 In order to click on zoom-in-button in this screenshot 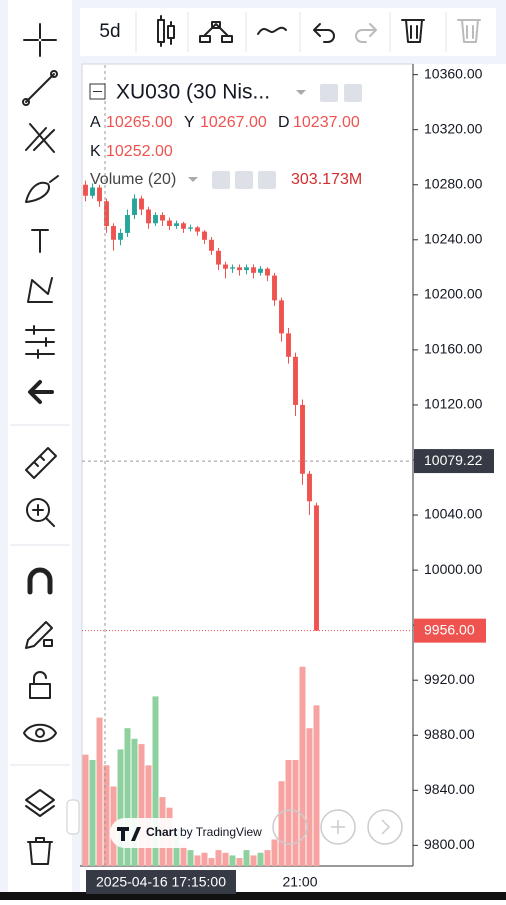, I will do `click(338, 827)`.